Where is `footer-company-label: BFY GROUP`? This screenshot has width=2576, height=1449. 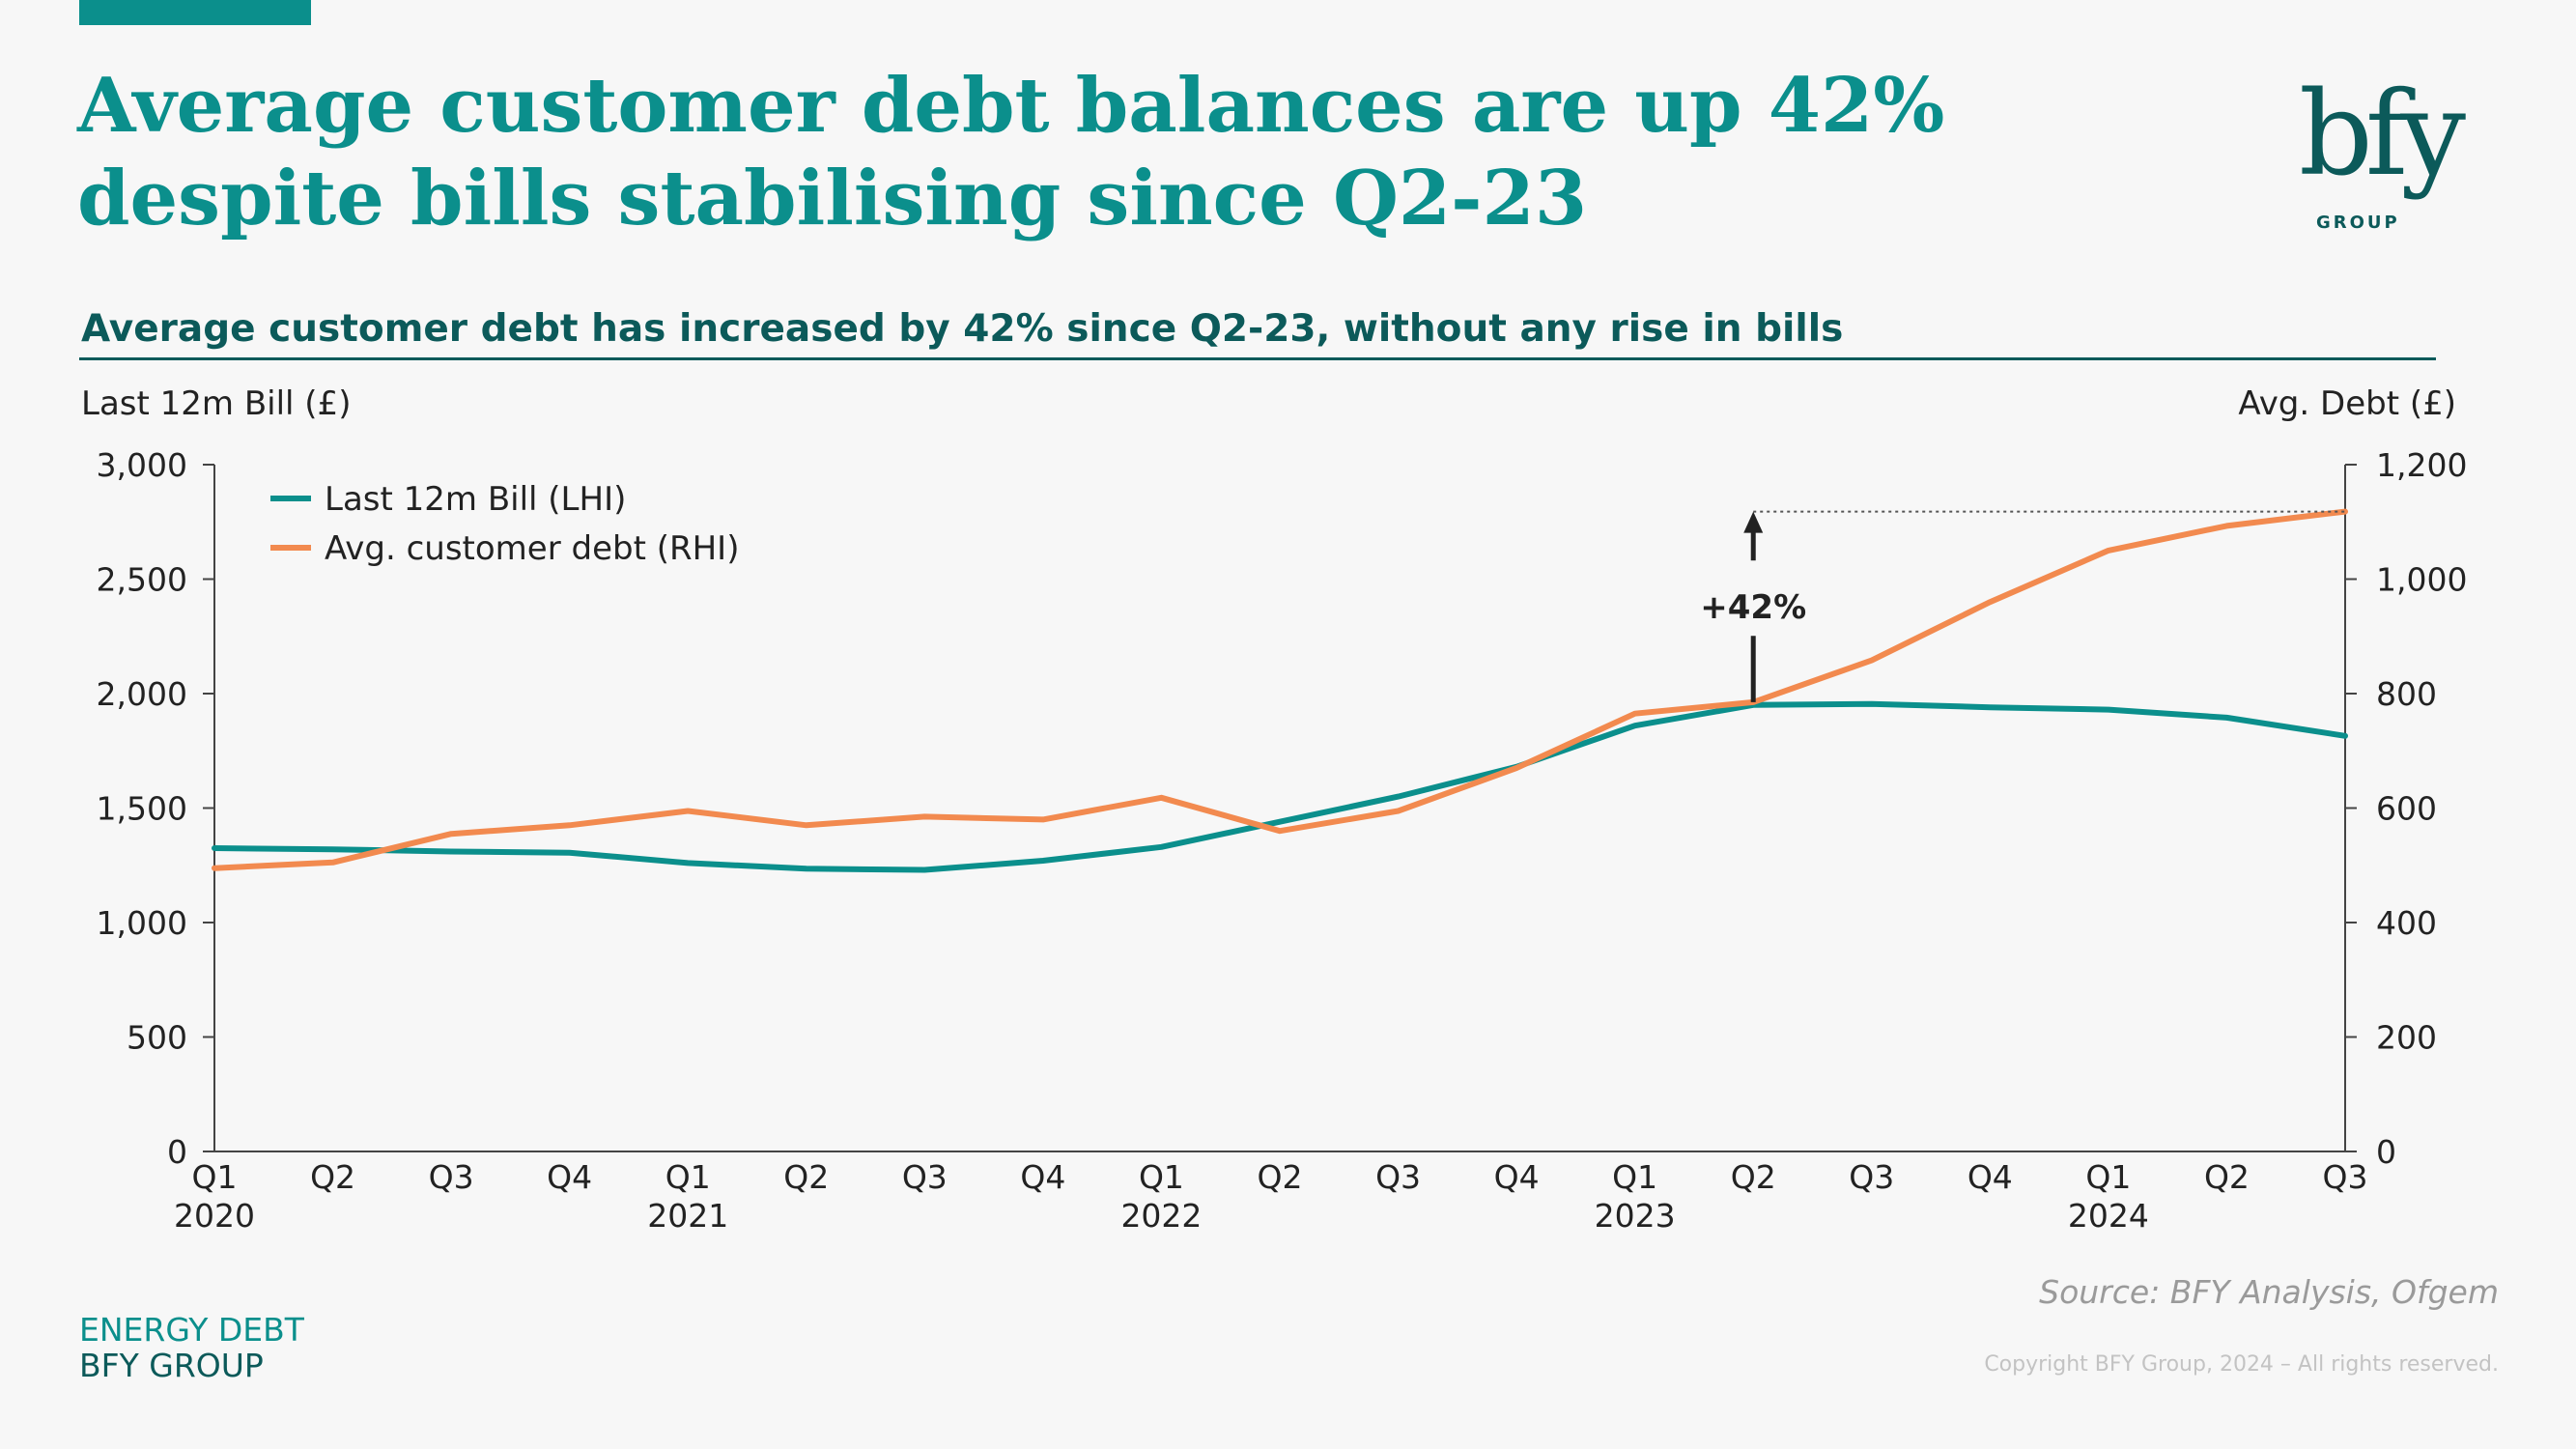 footer-company-label: BFY GROUP is located at coordinates (171, 1365).